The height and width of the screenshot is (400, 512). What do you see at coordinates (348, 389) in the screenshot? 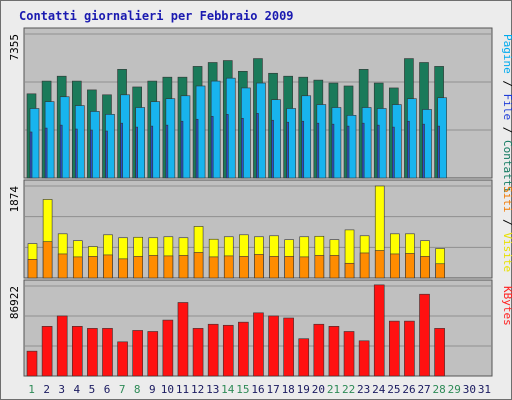
I see `x-tick-label: 22` at bounding box center [348, 389].